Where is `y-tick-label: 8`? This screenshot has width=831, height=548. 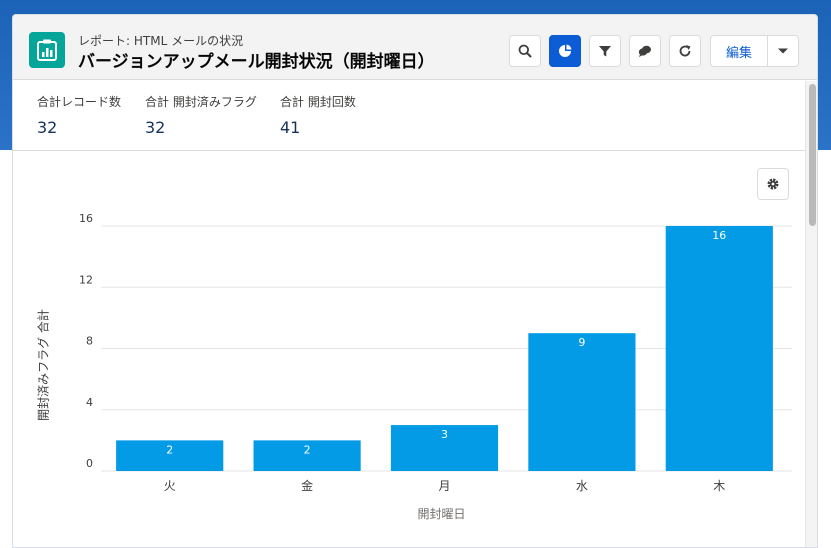 y-tick-label: 8 is located at coordinates (89, 341).